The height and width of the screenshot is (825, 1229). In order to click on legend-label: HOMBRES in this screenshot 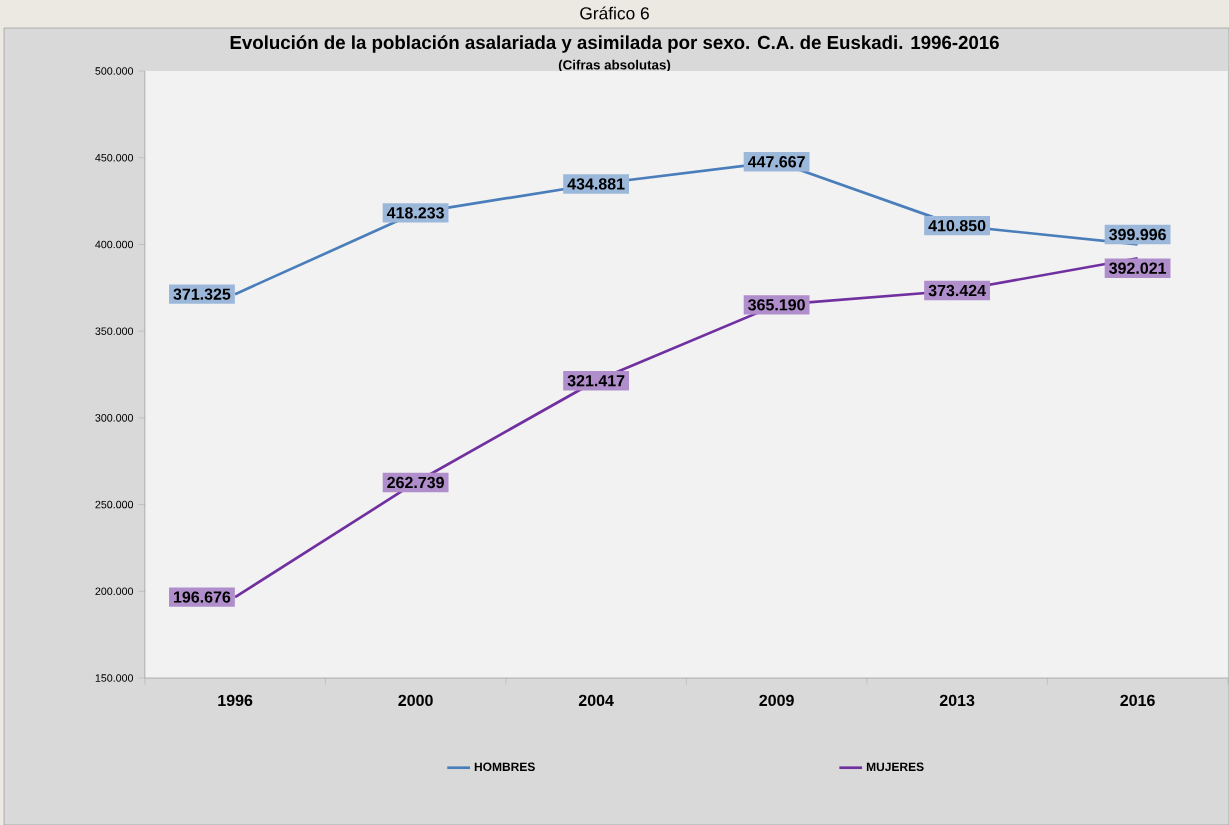, I will do `click(504, 767)`.